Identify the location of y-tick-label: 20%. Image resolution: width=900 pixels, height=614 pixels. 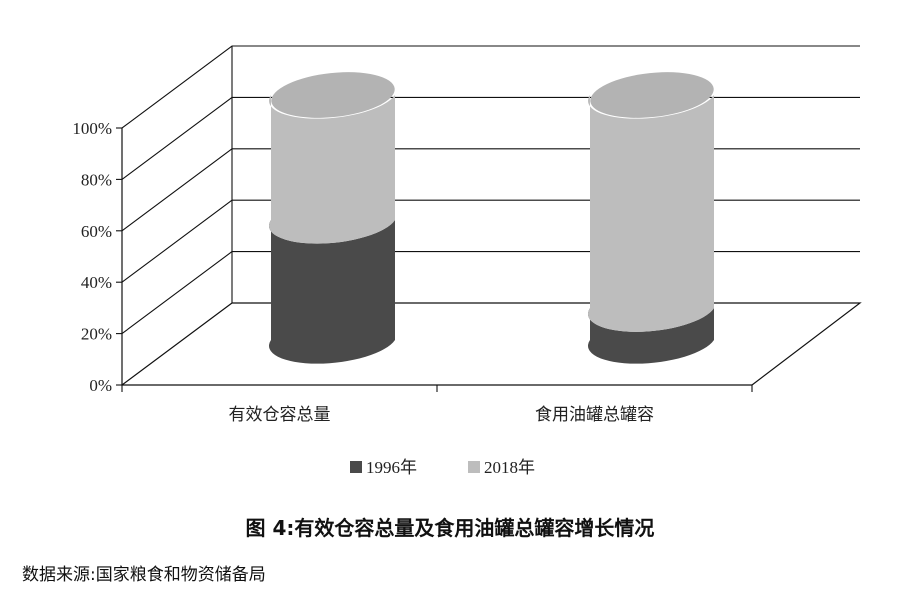
(96, 334).